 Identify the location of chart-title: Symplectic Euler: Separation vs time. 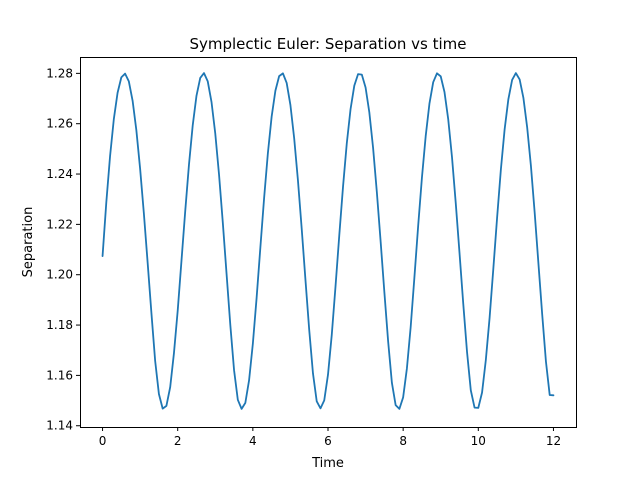
(327, 44).